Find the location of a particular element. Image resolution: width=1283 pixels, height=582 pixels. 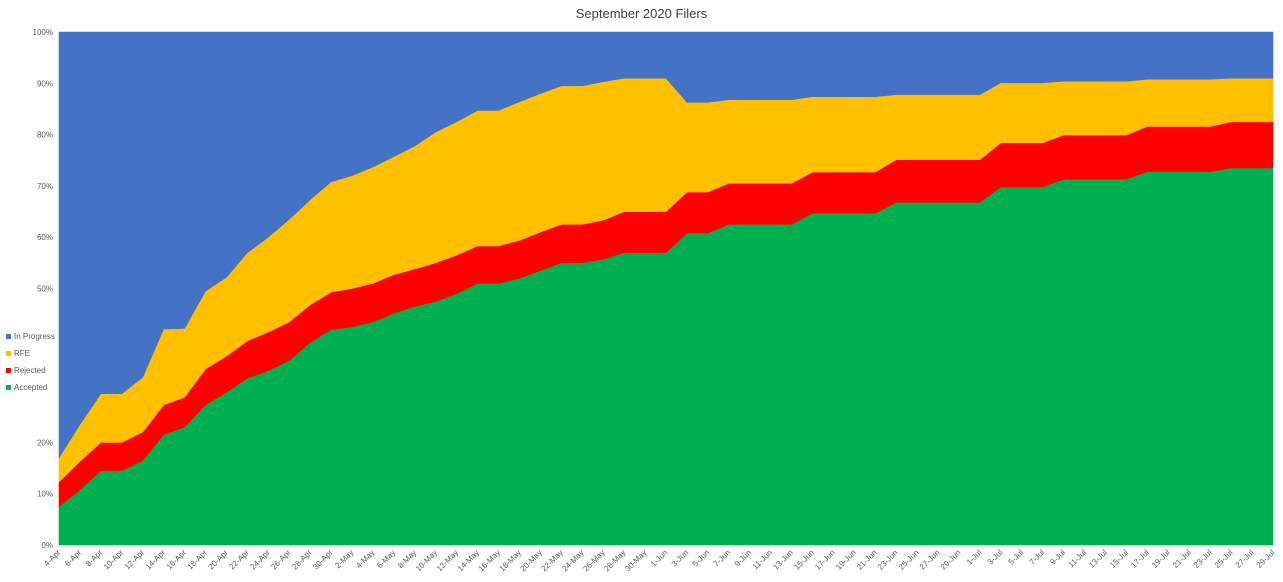

x-tick-label: 17-Jul is located at coordinates (1140, 559).